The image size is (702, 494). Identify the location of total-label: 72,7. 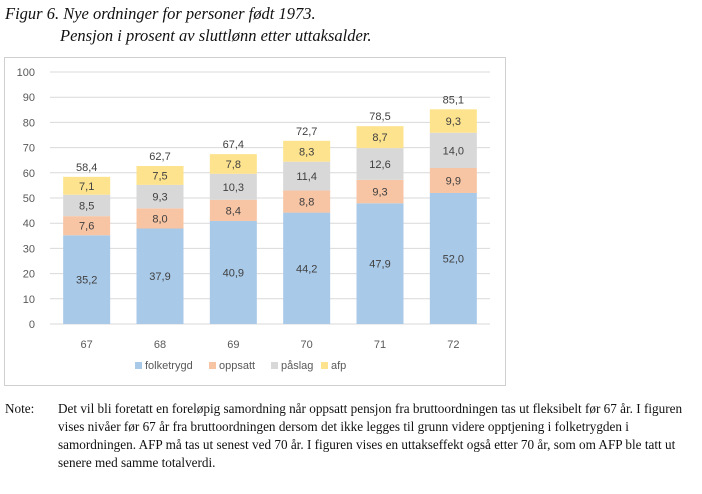
(306, 132).